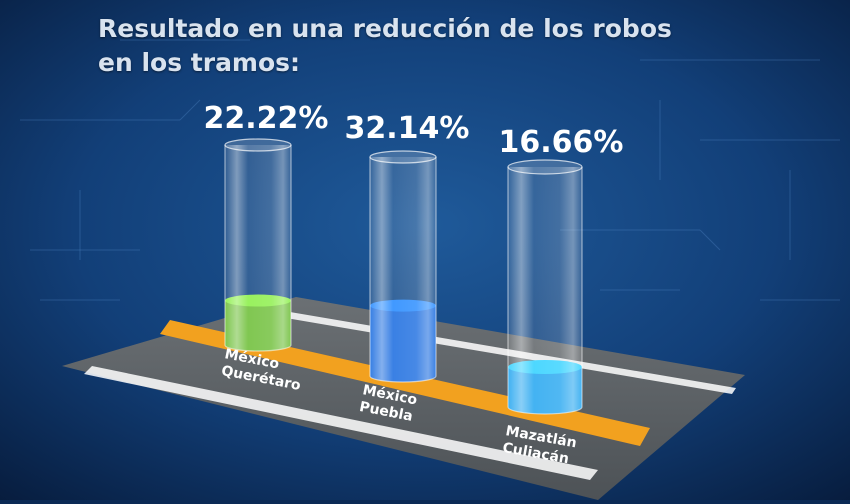 Image resolution: width=850 pixels, height=504 pixels. What do you see at coordinates (266, 118) in the screenshot?
I see `value-label-1: 22.22%` at bounding box center [266, 118].